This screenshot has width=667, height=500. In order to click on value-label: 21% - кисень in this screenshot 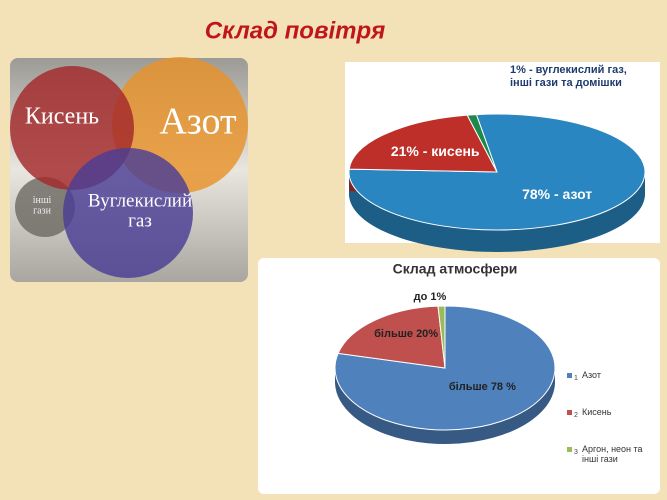, I will do `click(435, 151)`.